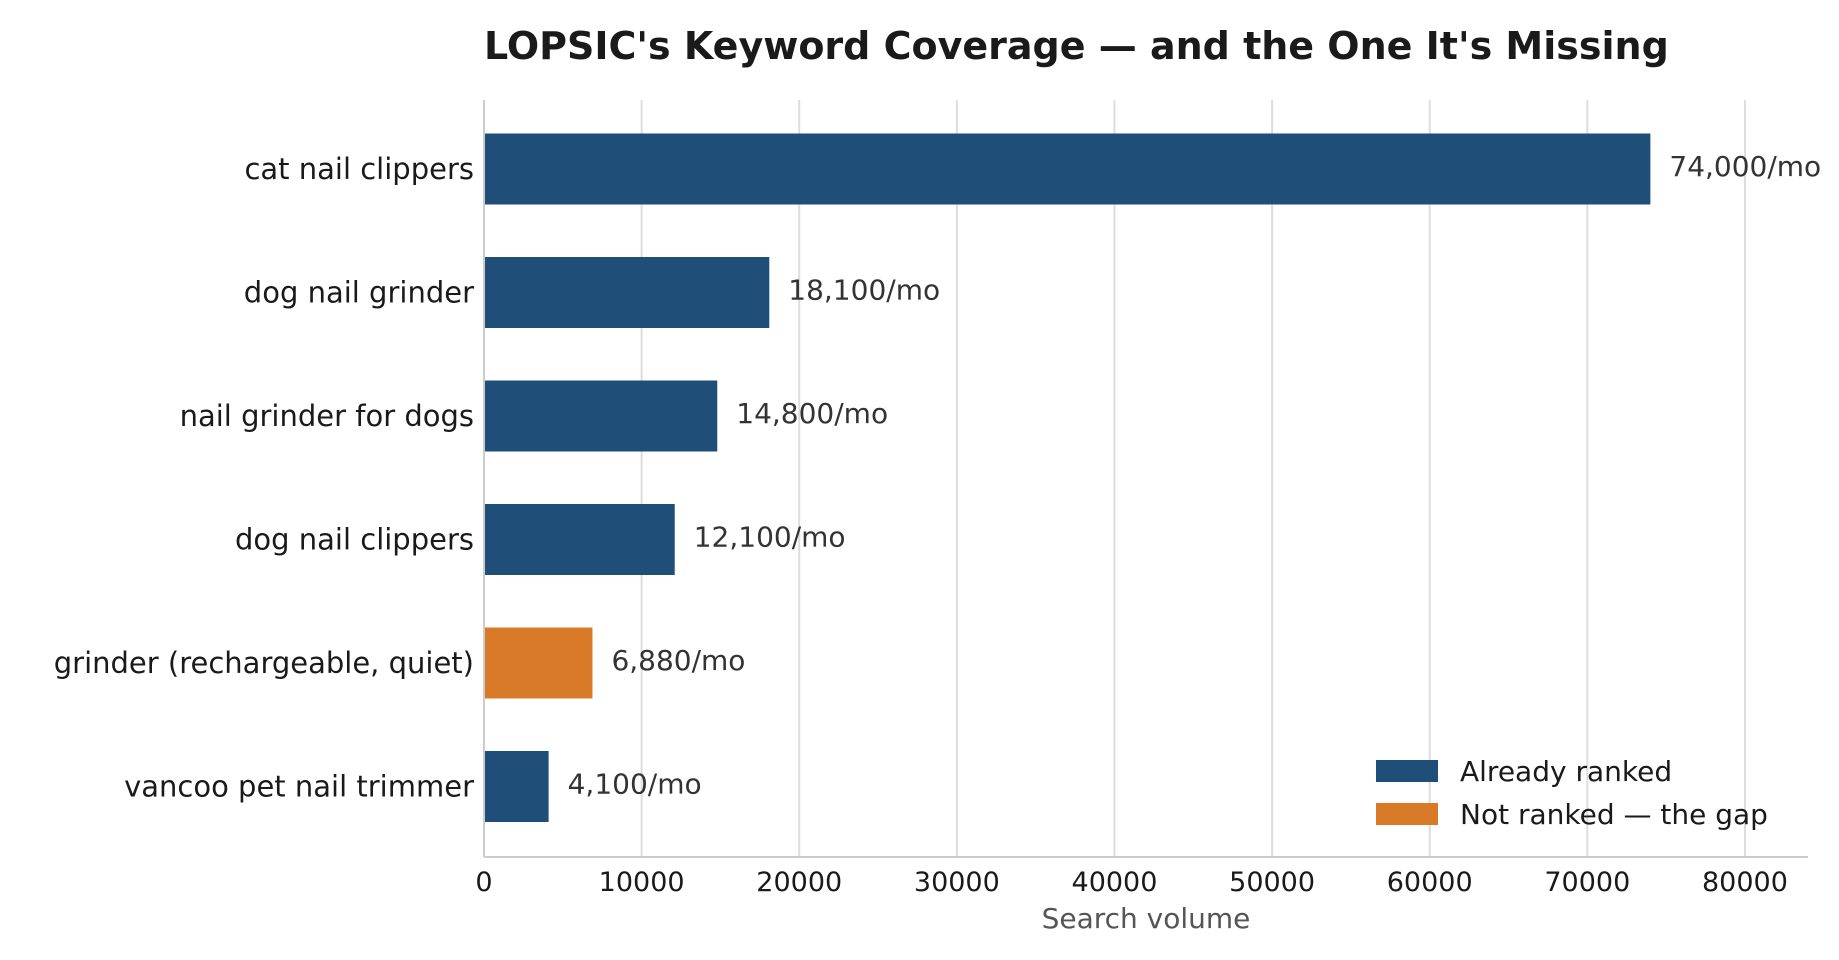 The width and height of the screenshot is (1839, 960). I want to click on x-tick-label: 60000, so click(1430, 882).